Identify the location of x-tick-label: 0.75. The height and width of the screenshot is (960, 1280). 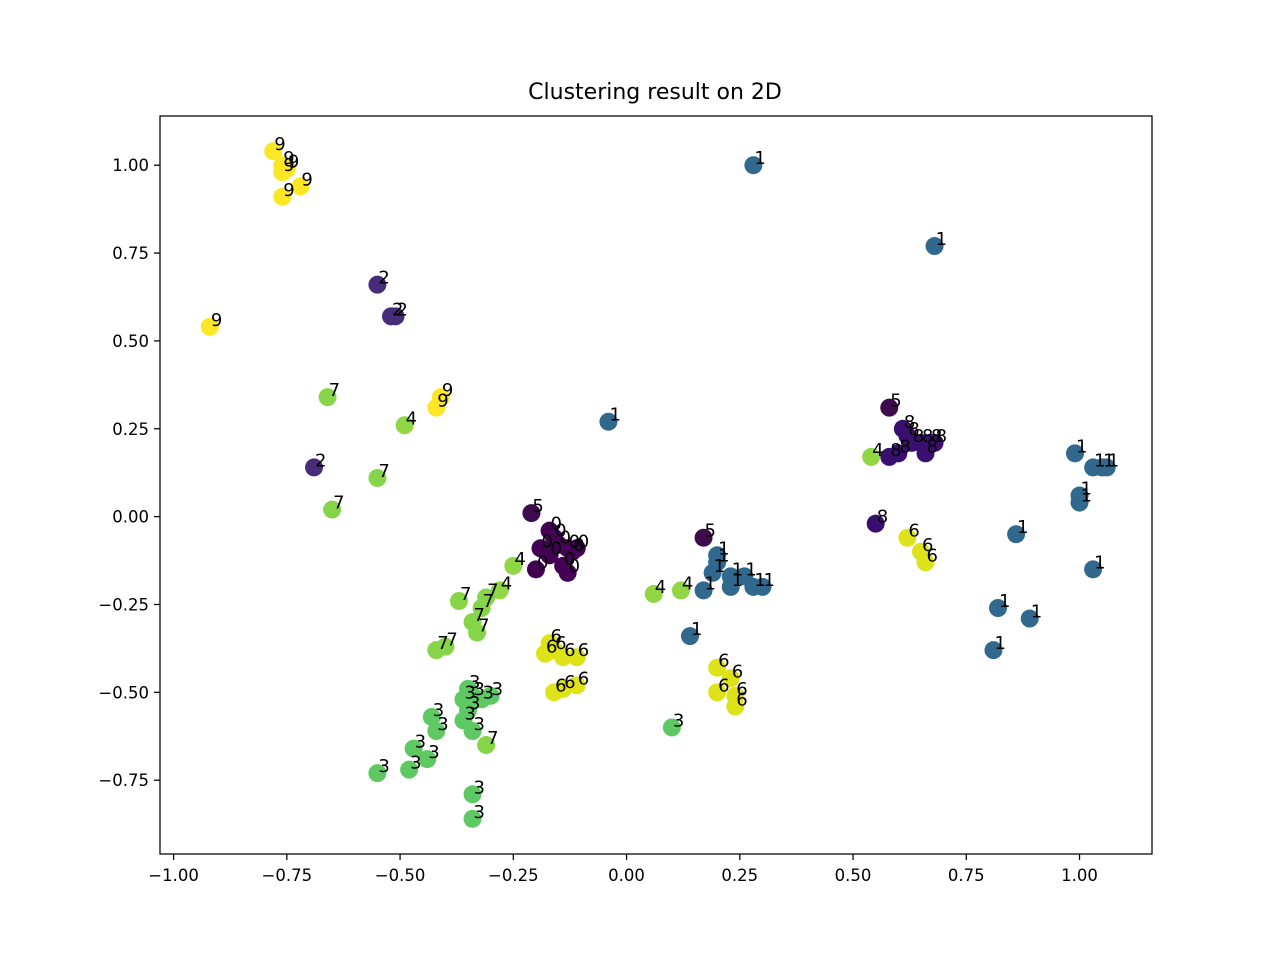
(966, 875).